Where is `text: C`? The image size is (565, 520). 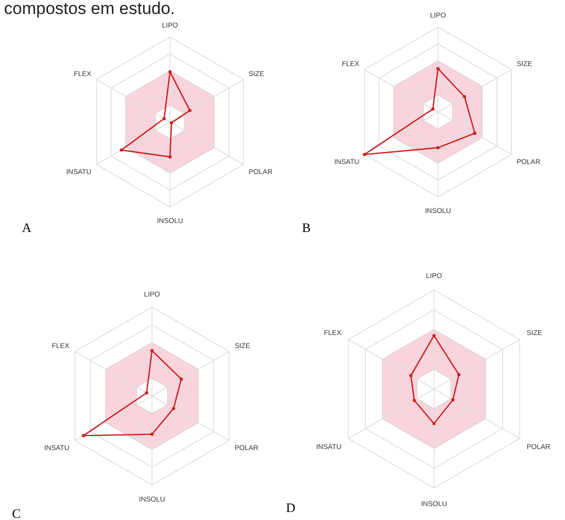
text: C is located at coordinates (16, 513).